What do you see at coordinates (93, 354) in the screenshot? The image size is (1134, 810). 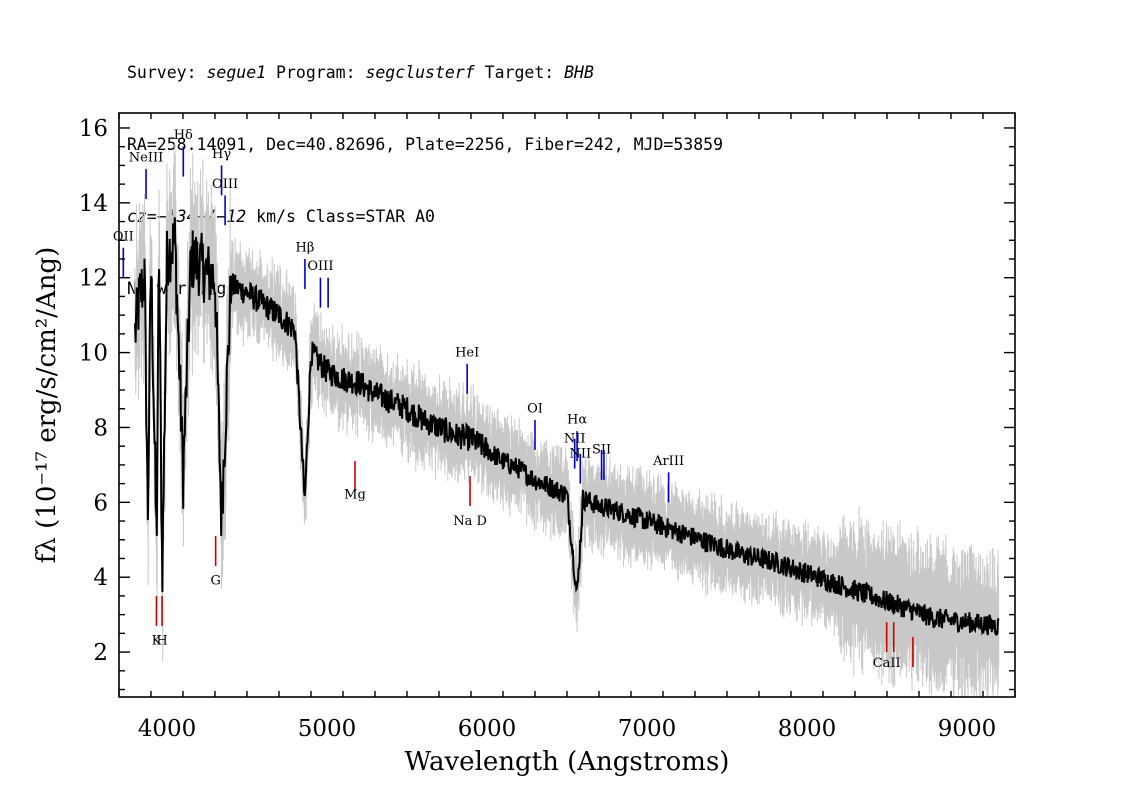 I see `y-tick-label: 10` at bounding box center [93, 354].